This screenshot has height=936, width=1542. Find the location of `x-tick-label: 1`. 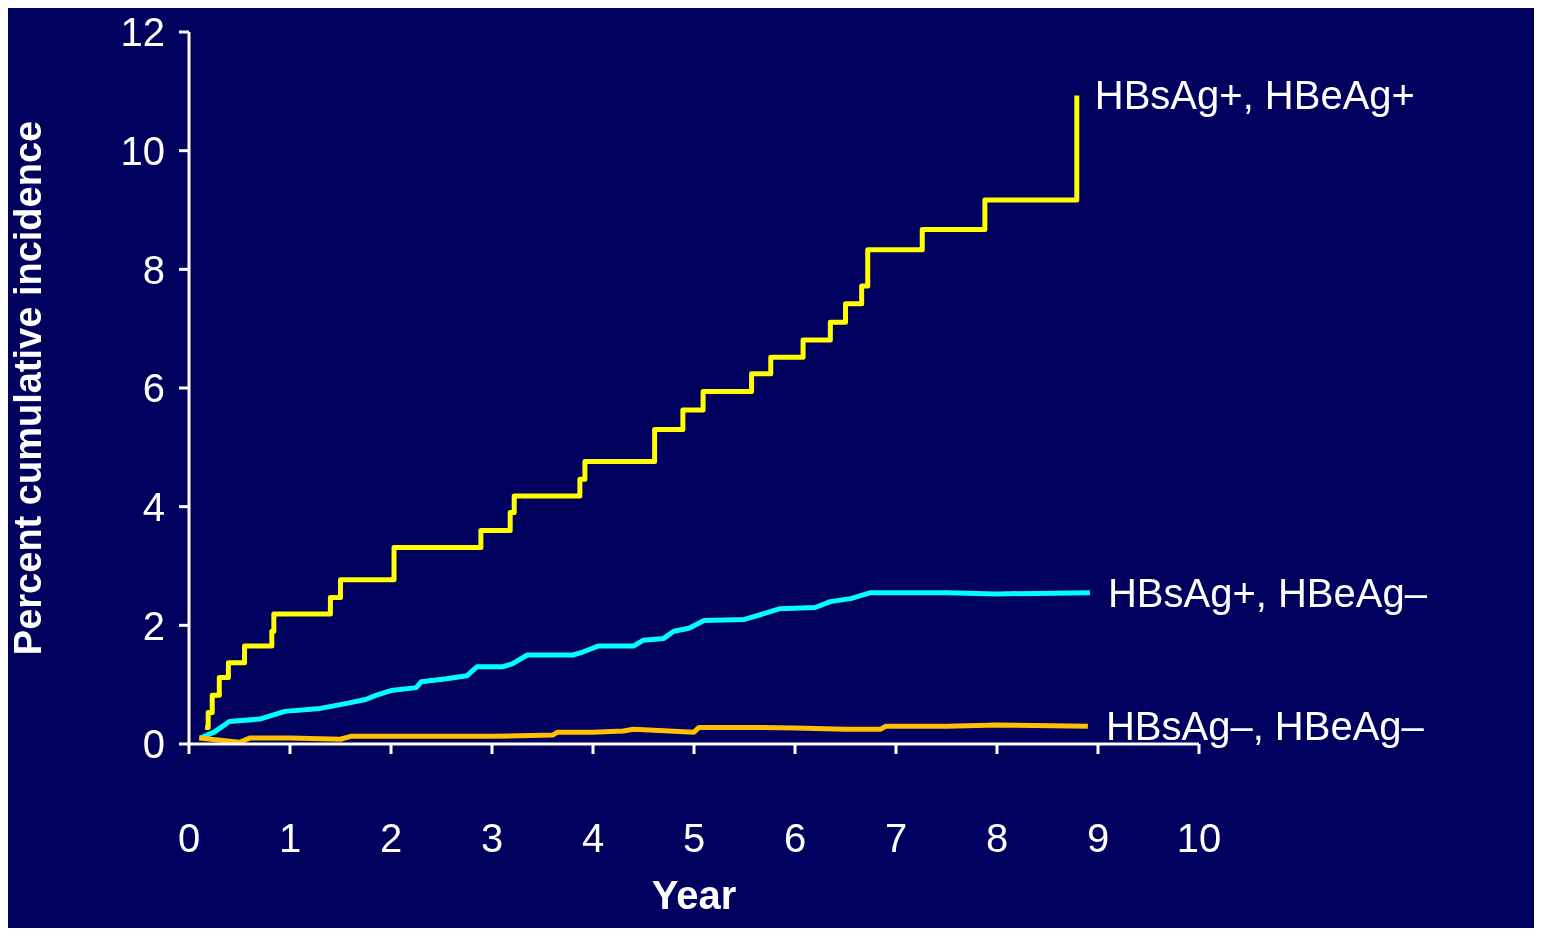

x-tick-label: 1 is located at coordinates (290, 838).